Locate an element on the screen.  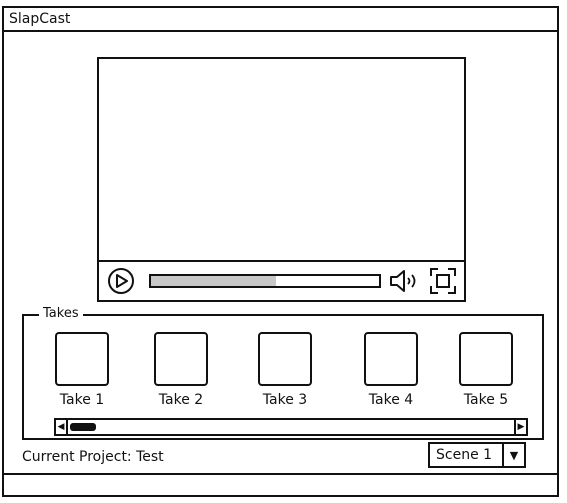
scene-select-value: Scene 1 is located at coordinates (464, 455).